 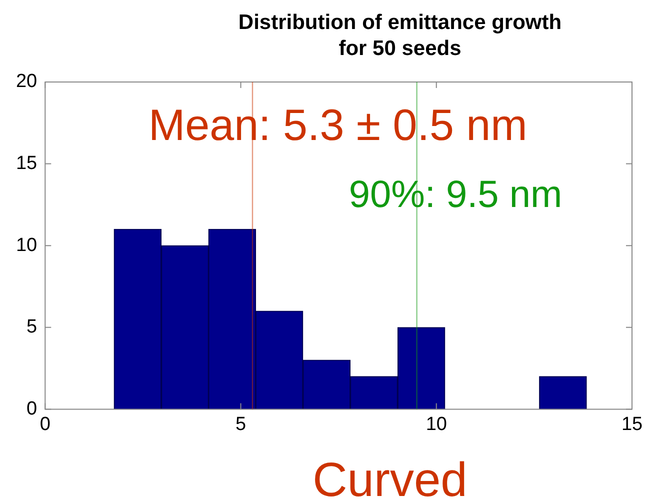 I want to click on y-tick-label: 5, so click(x=32, y=327).